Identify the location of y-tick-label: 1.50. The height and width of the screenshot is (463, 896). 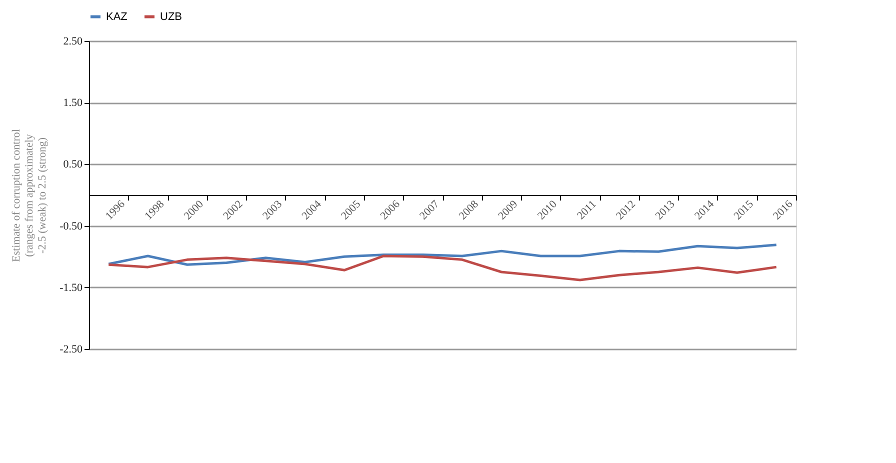
(73, 103).